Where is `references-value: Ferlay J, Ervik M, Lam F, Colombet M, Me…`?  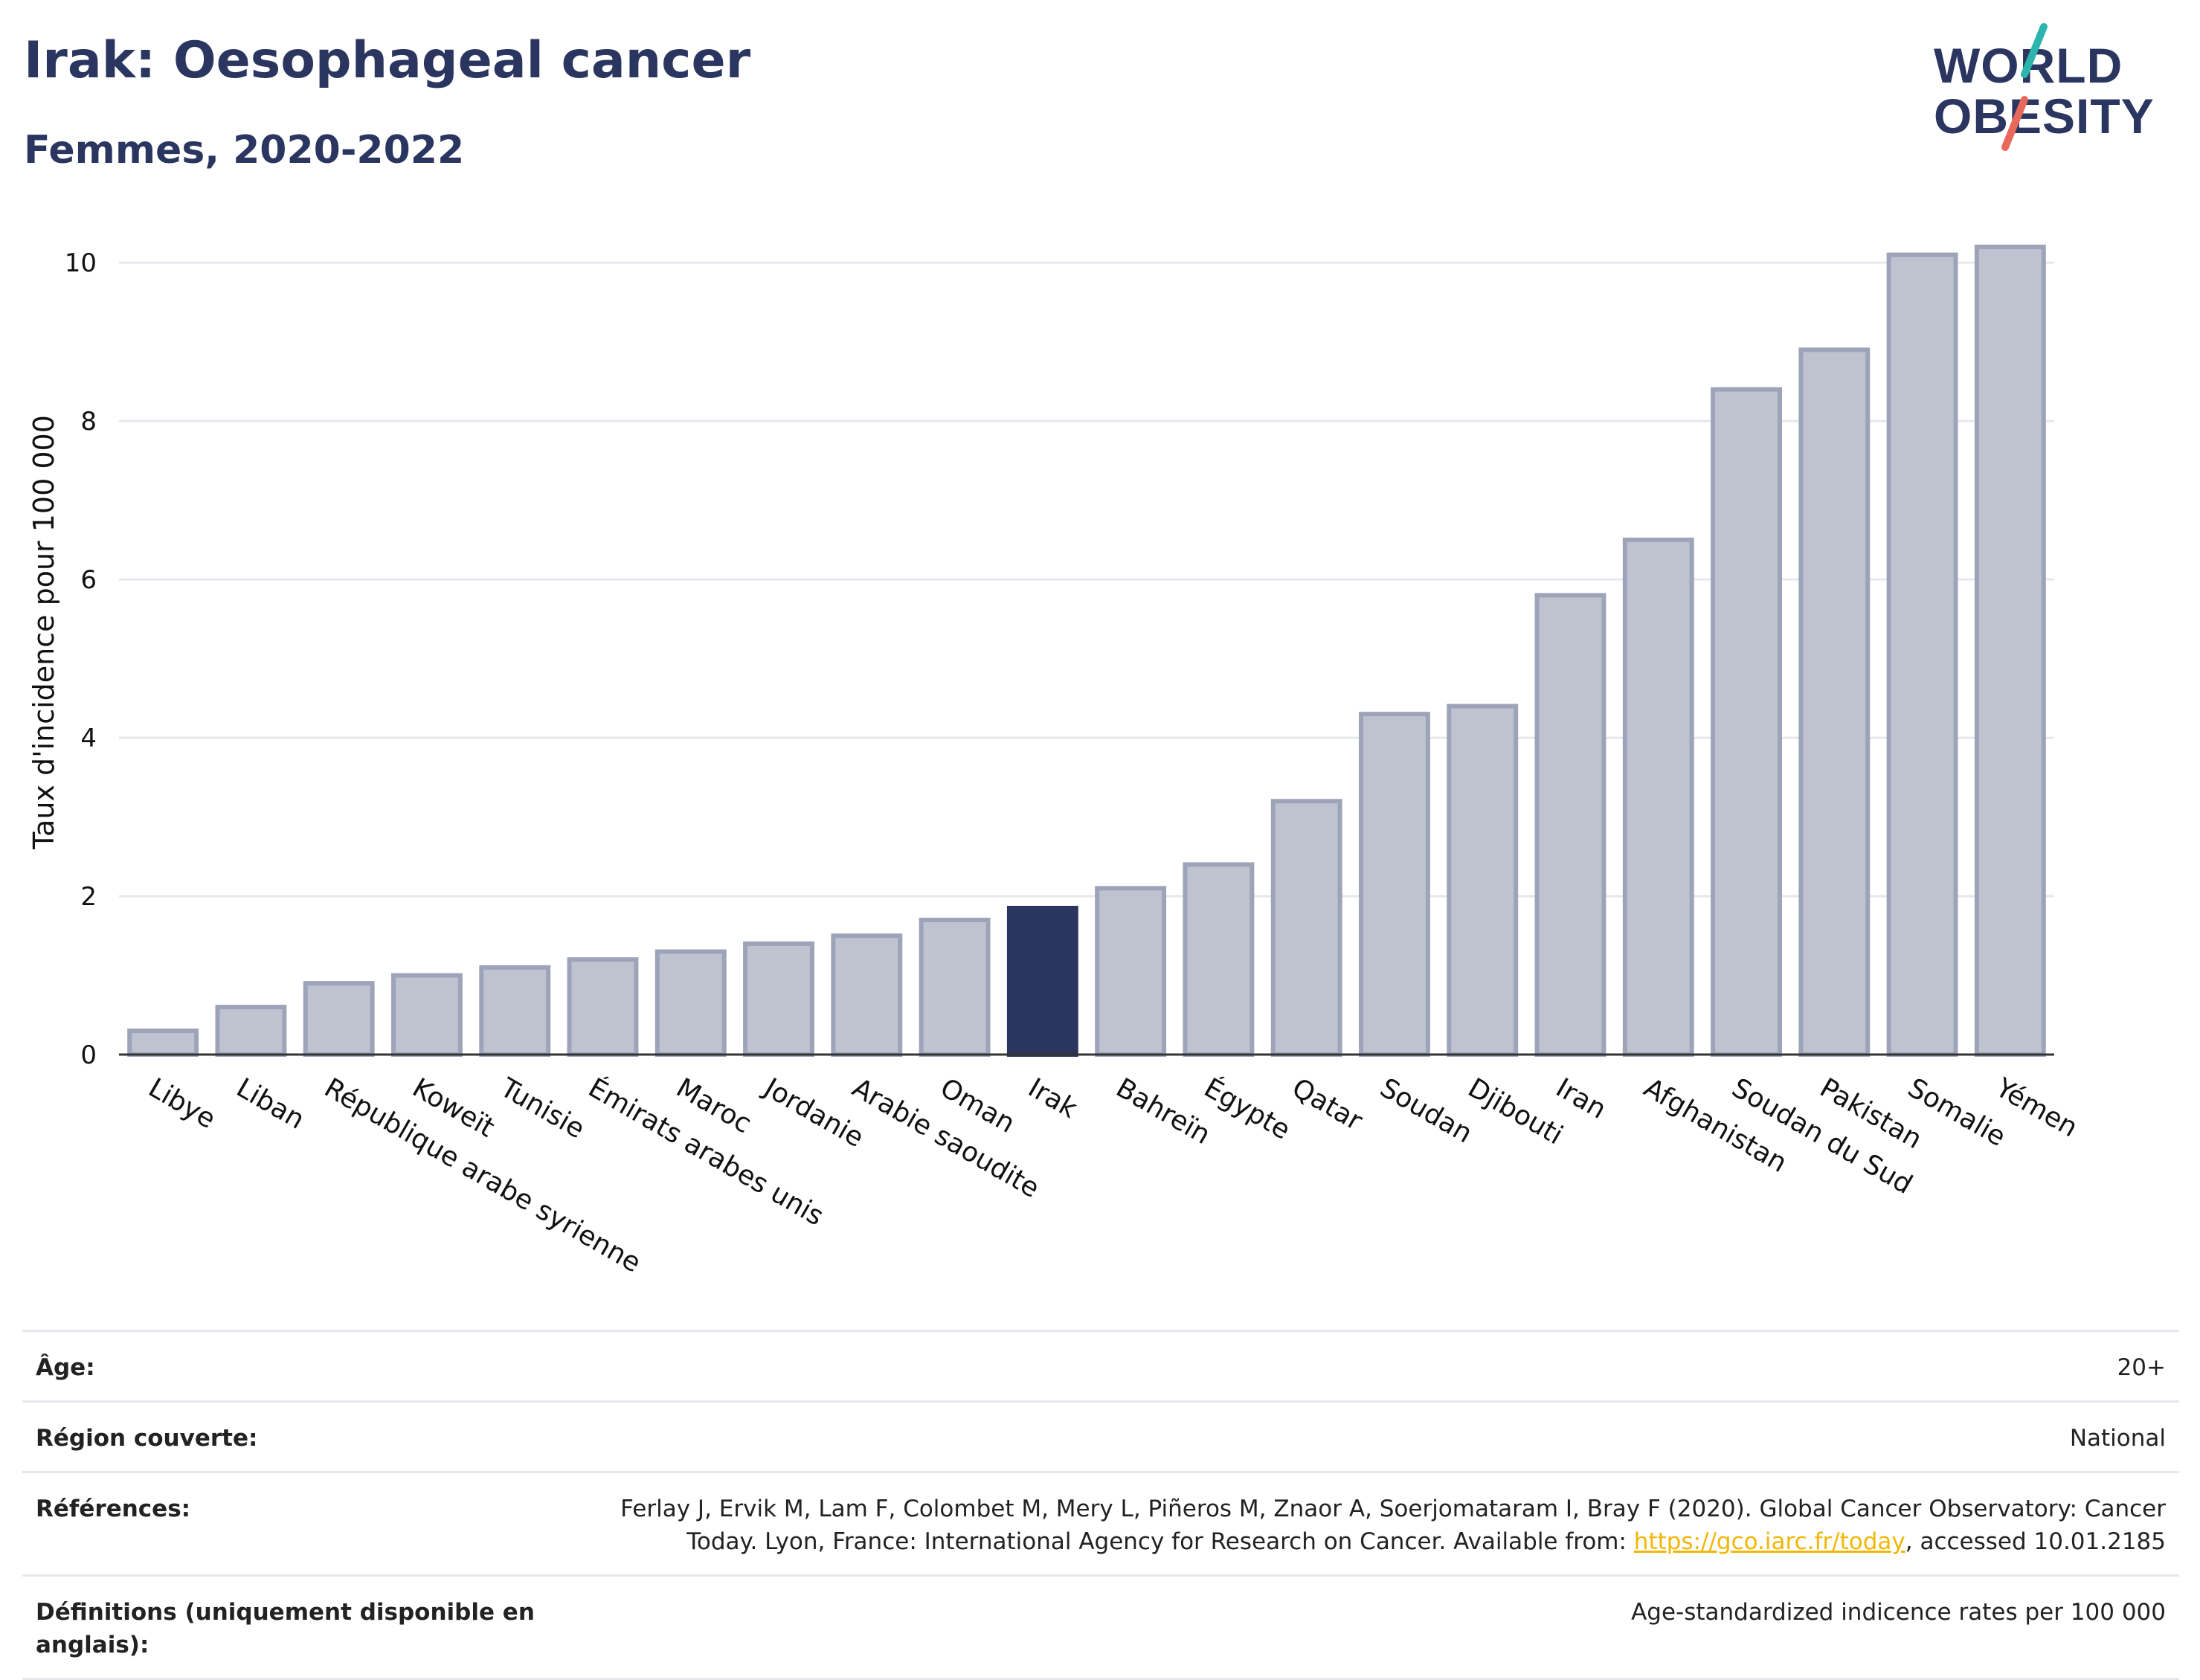 references-value: Ferlay J, Ervik M, Lam F, Colombet M, Me… is located at coordinates (1385, 1525).